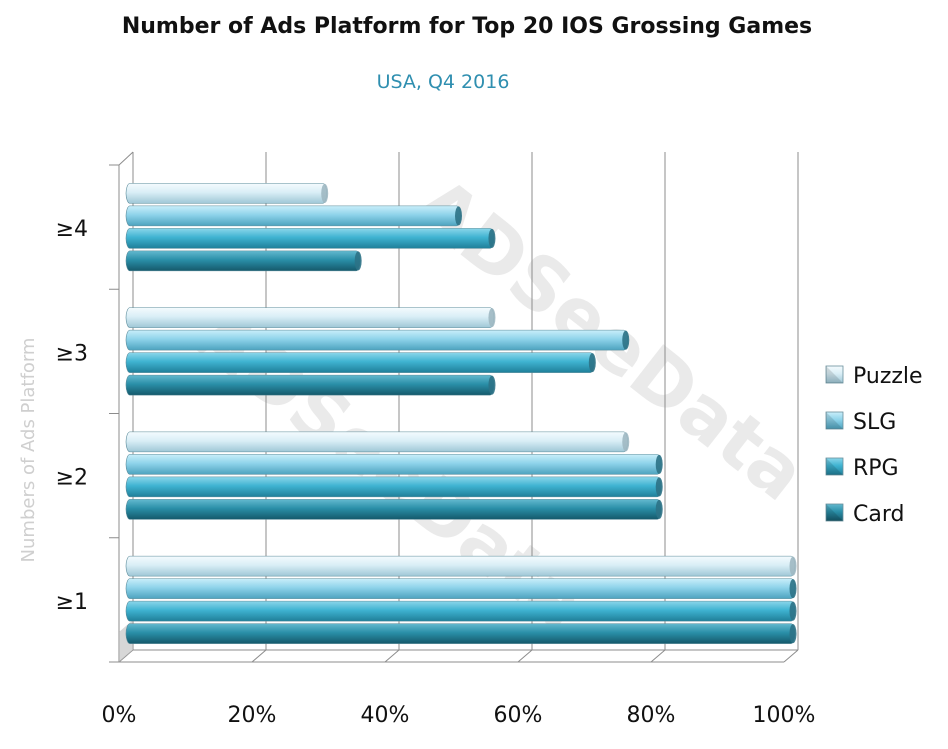  What do you see at coordinates (784, 715) in the screenshot?
I see `x-tick-label: 100%` at bounding box center [784, 715].